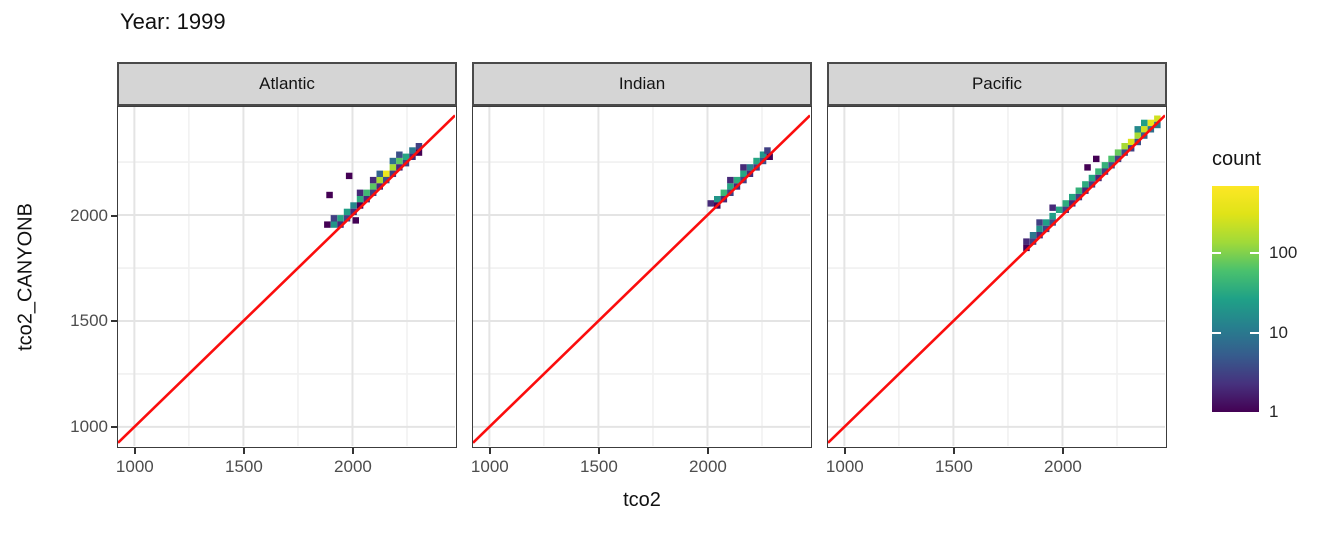 The height and width of the screenshot is (537, 1344). I want to click on legend-tick-label: 1, so click(1274, 411).